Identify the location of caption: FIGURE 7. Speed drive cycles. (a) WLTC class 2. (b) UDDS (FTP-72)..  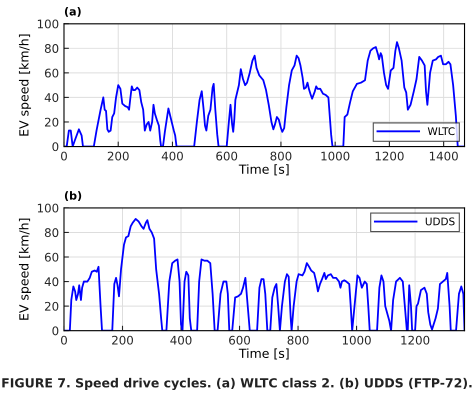
(237, 384).